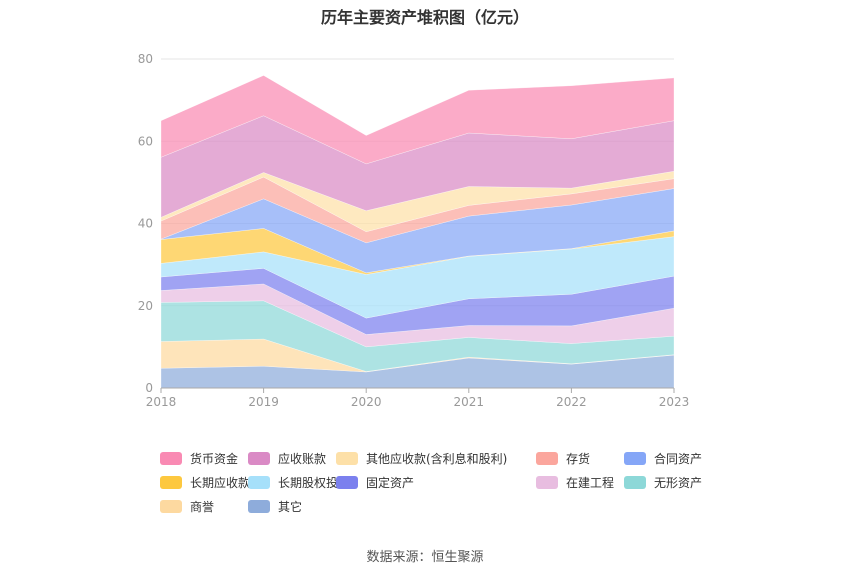 The width and height of the screenshot is (850, 575). What do you see at coordinates (145, 59) in the screenshot?
I see `y-tick-label: 80` at bounding box center [145, 59].